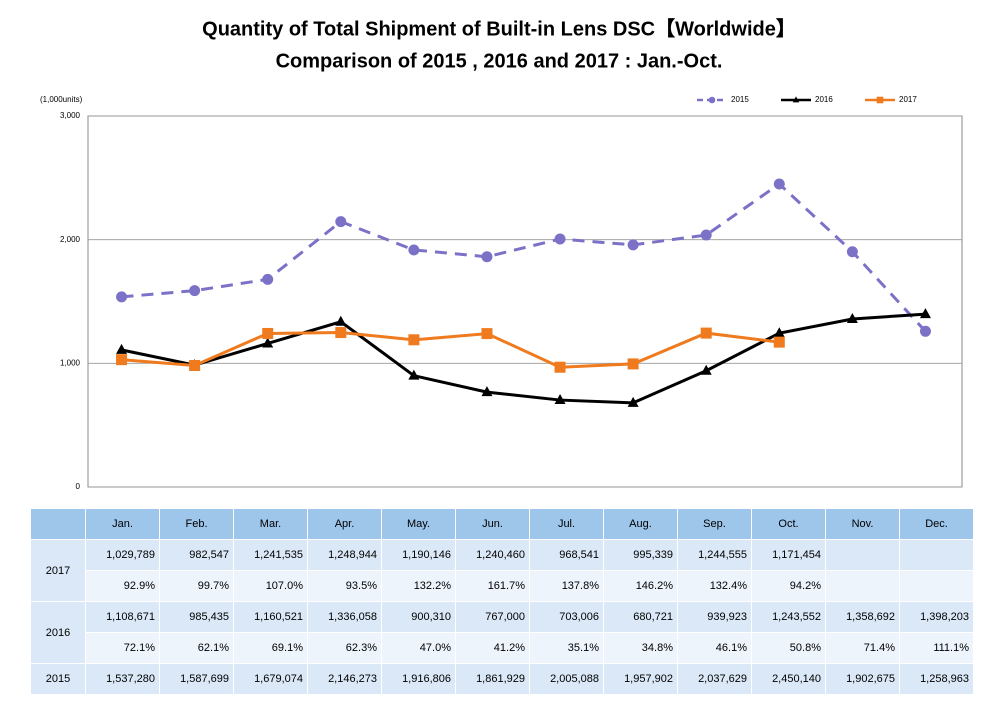 Image resolution: width=999 pixels, height=717 pixels. What do you see at coordinates (714, 524) in the screenshot?
I see `table-cell: Sep.` at bounding box center [714, 524].